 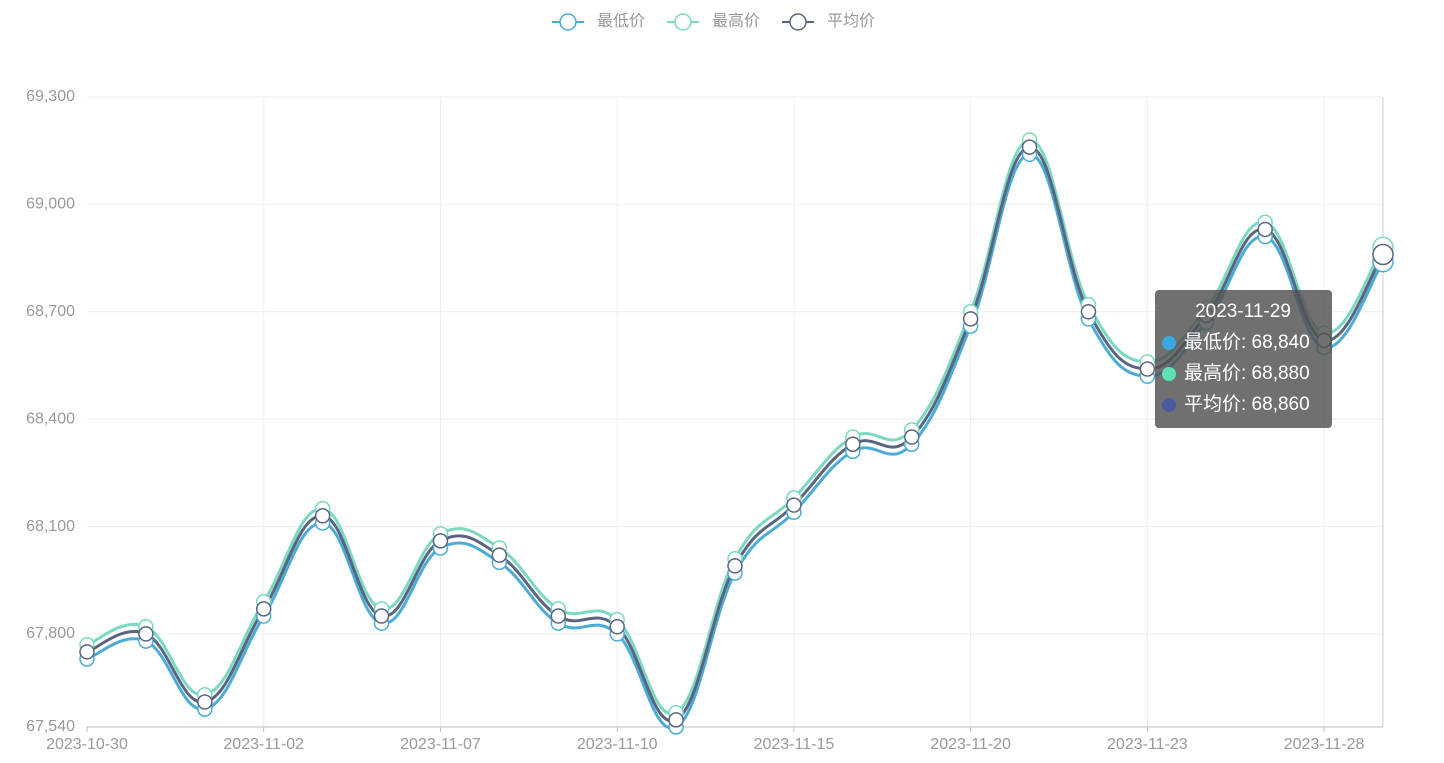 I want to click on tooltip-item: 平均价: 68,860, so click(x=1247, y=404).